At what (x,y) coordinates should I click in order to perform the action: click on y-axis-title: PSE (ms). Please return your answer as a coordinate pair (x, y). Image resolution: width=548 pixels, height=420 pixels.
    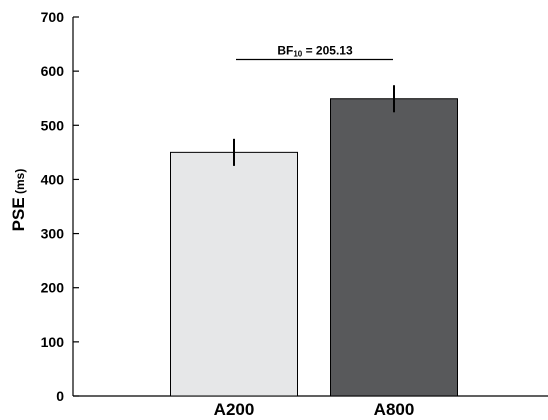
    Looking at the image, I should click on (18, 200).